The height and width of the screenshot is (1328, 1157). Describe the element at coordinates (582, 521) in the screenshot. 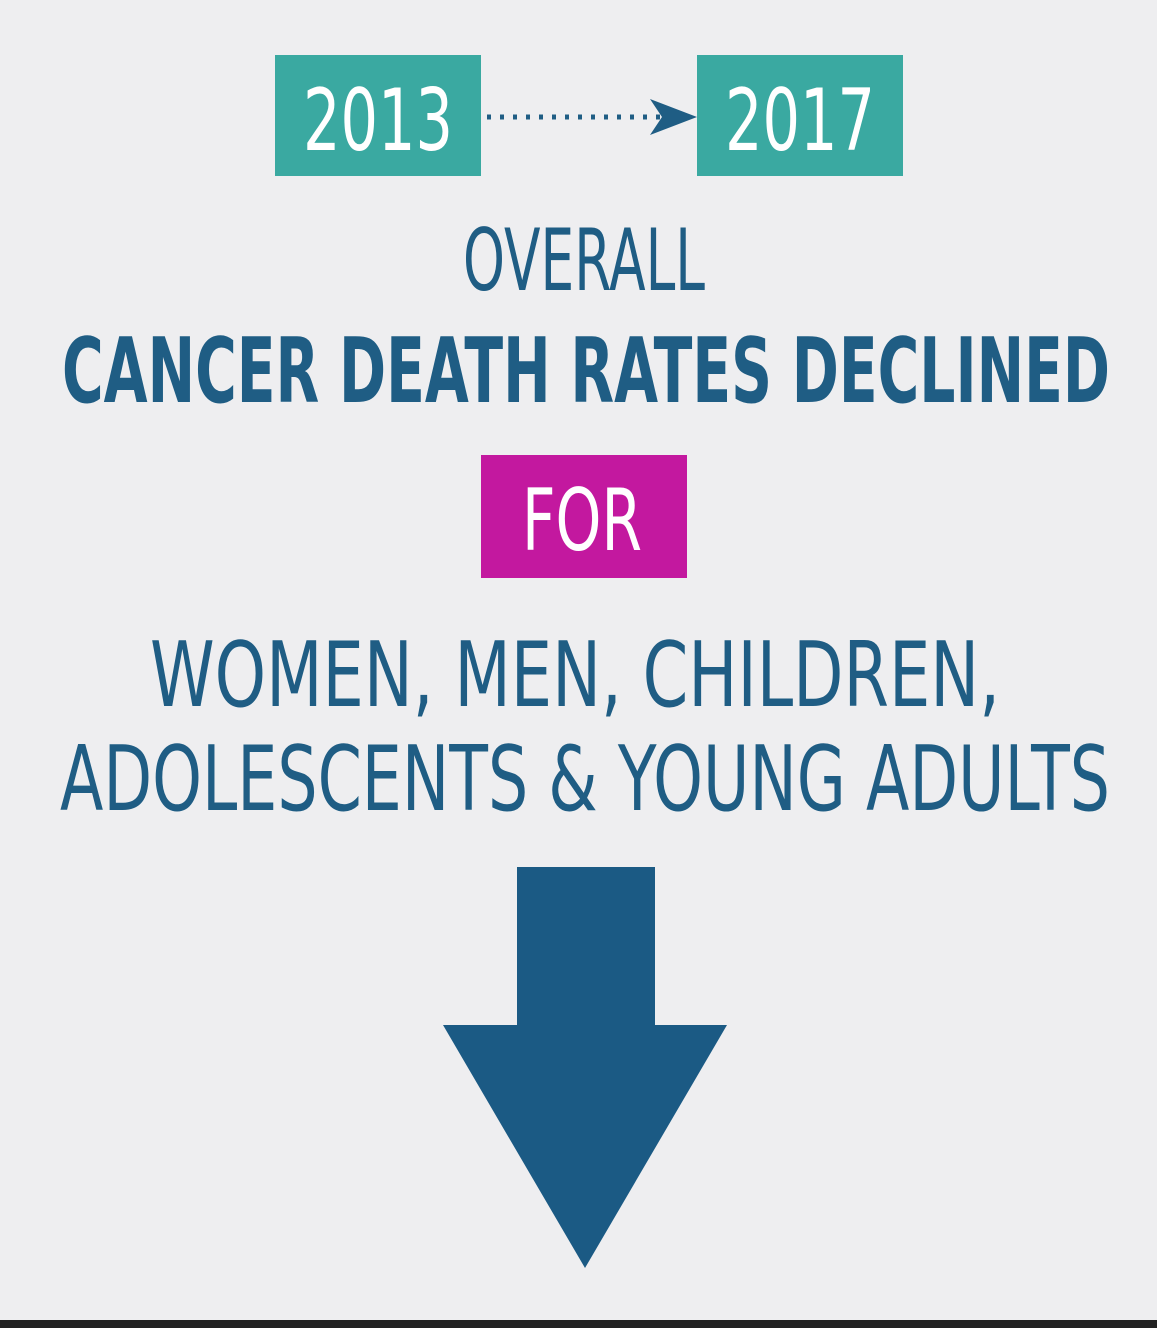

I see `connector-text: FOR` at that location.